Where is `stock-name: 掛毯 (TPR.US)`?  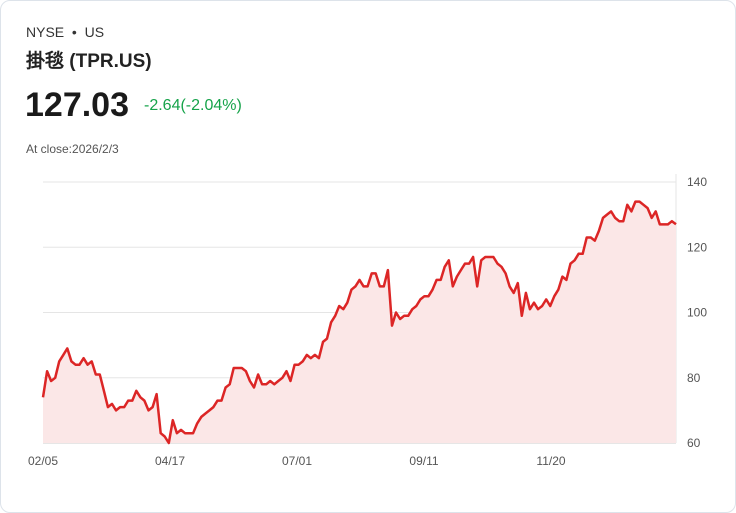
stock-name: 掛毯 (TPR.US) is located at coordinates (89, 61).